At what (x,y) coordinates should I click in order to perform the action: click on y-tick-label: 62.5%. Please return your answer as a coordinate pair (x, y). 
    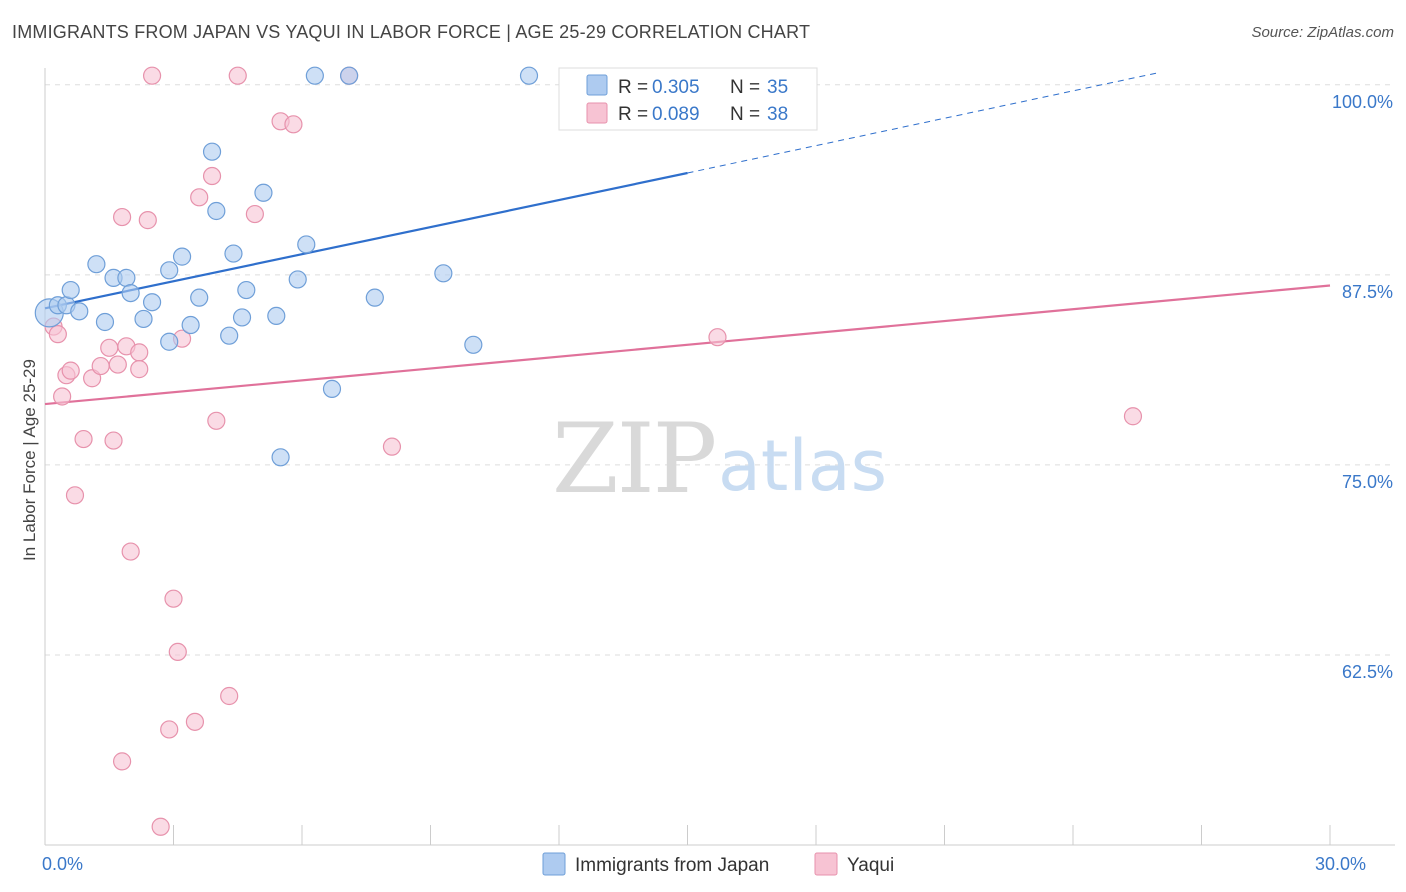
    Looking at the image, I should click on (1367, 672).